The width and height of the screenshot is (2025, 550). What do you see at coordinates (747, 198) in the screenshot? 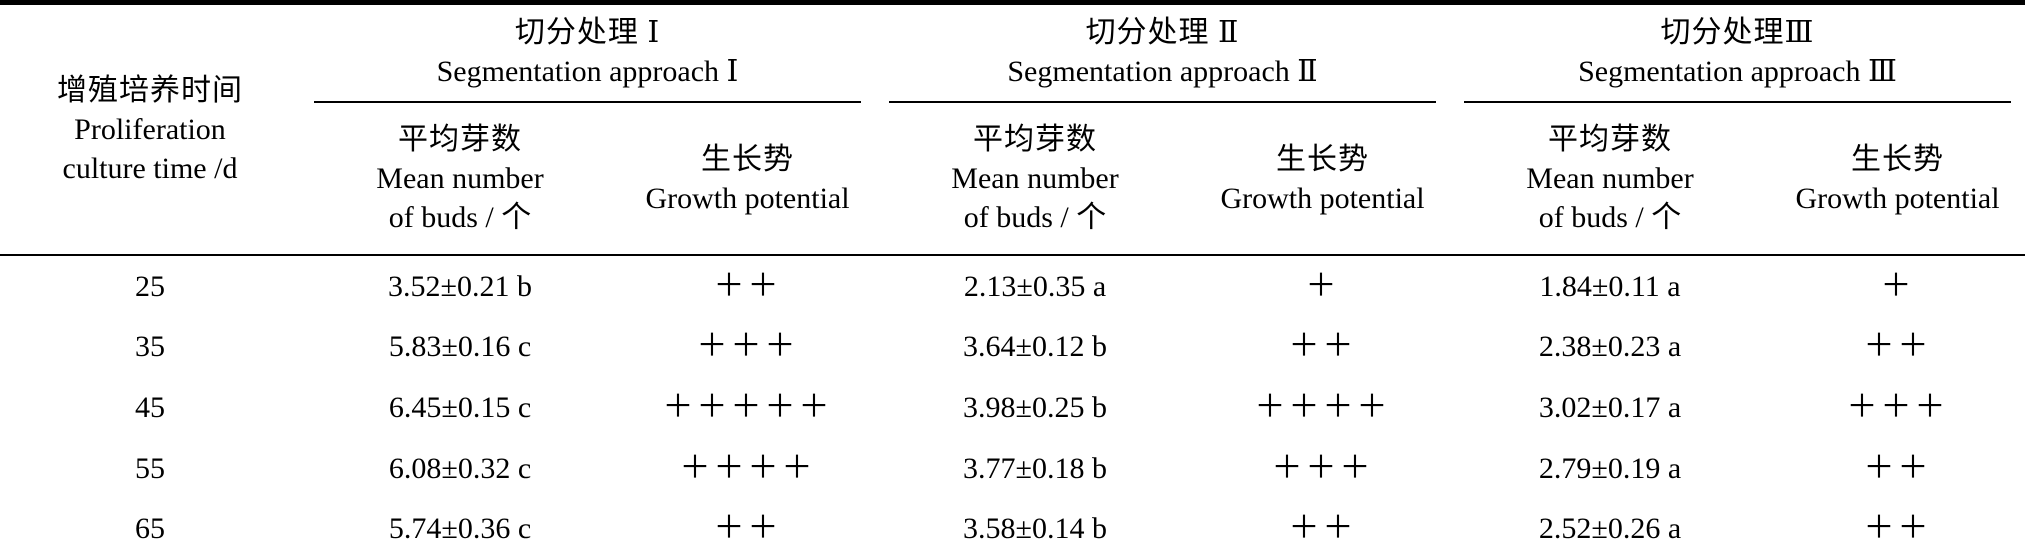
I see `growth-header-g1-en: Growth potential` at bounding box center [747, 198].